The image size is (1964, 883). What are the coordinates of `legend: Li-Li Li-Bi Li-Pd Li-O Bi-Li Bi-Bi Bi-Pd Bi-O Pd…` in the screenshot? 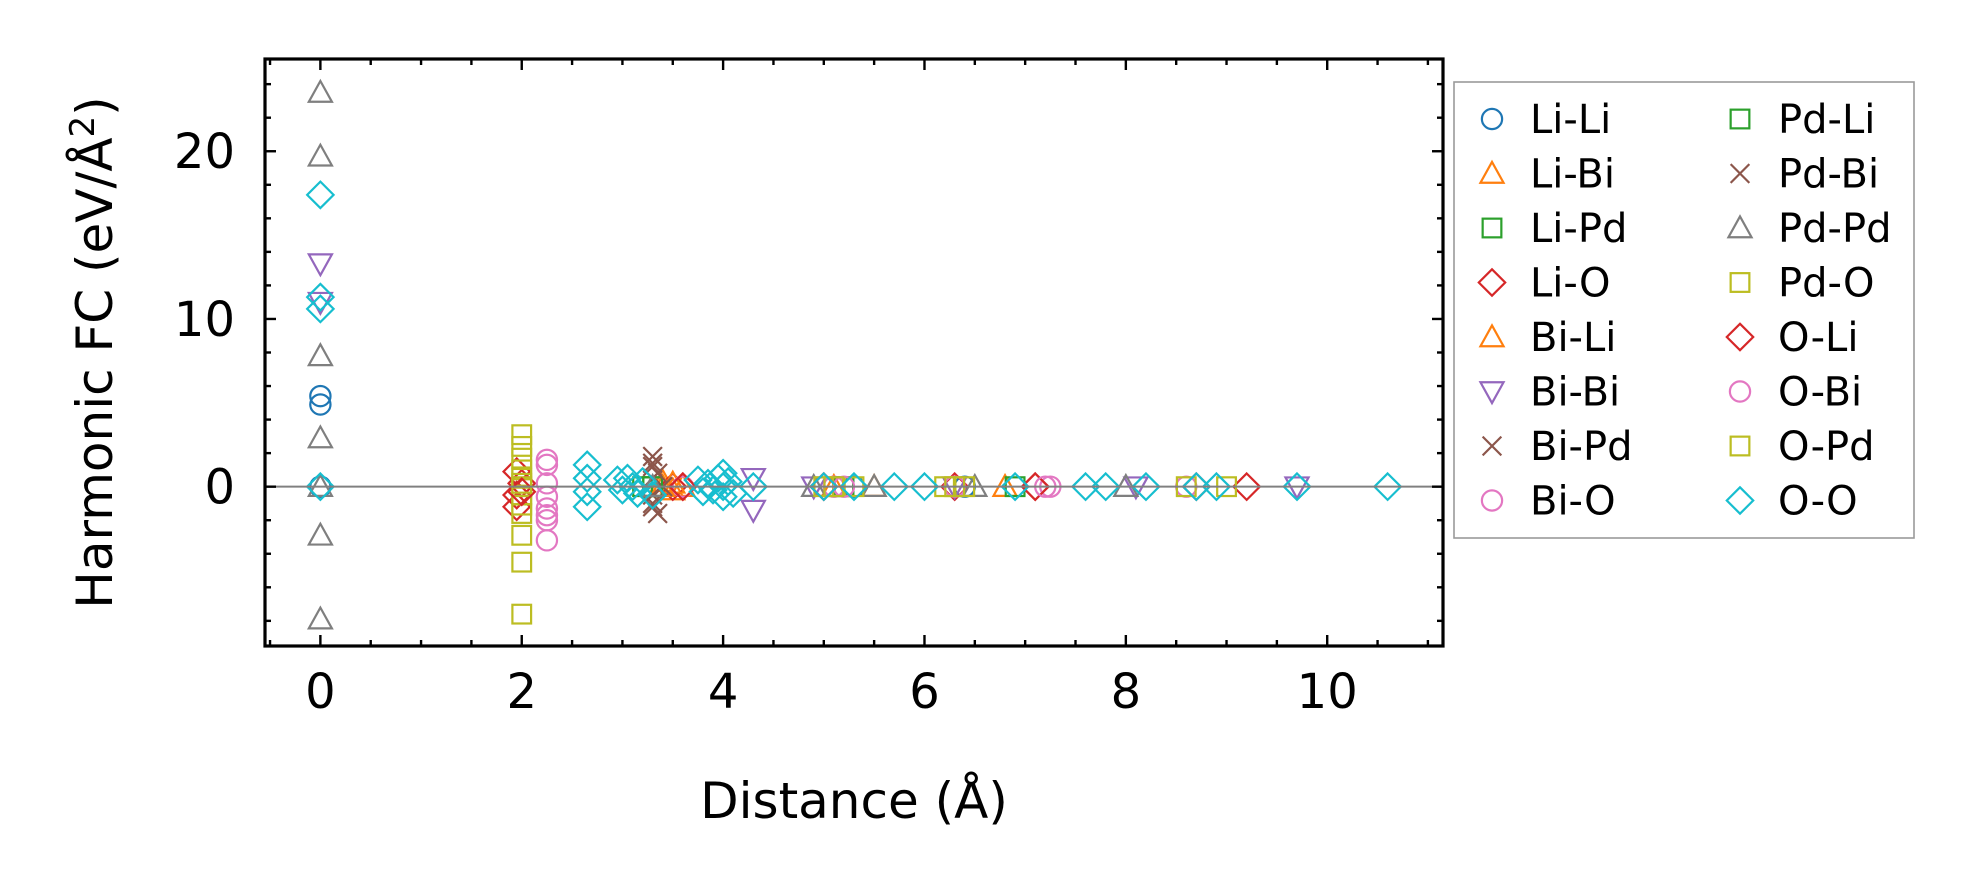 It's located at (1684, 310).